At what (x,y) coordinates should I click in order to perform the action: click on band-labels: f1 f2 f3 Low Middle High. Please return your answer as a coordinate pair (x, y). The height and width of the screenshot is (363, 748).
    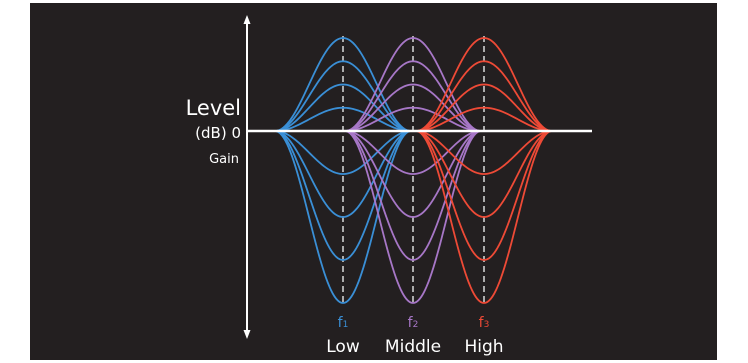
    Looking at the image, I should click on (414, 336).